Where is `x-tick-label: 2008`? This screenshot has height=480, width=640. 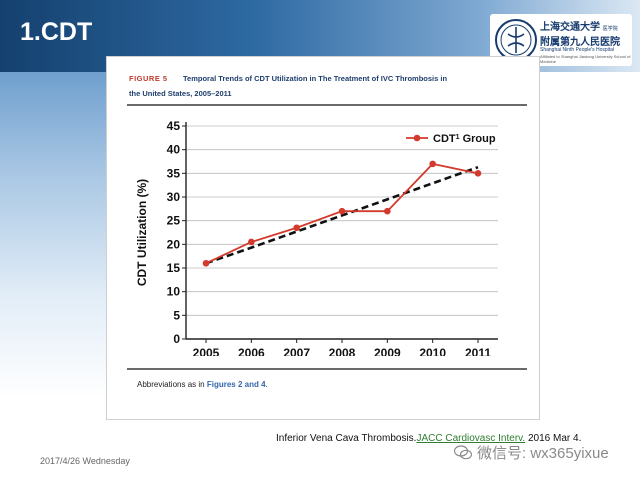
x-tick-label: 2008 is located at coordinates (342, 351).